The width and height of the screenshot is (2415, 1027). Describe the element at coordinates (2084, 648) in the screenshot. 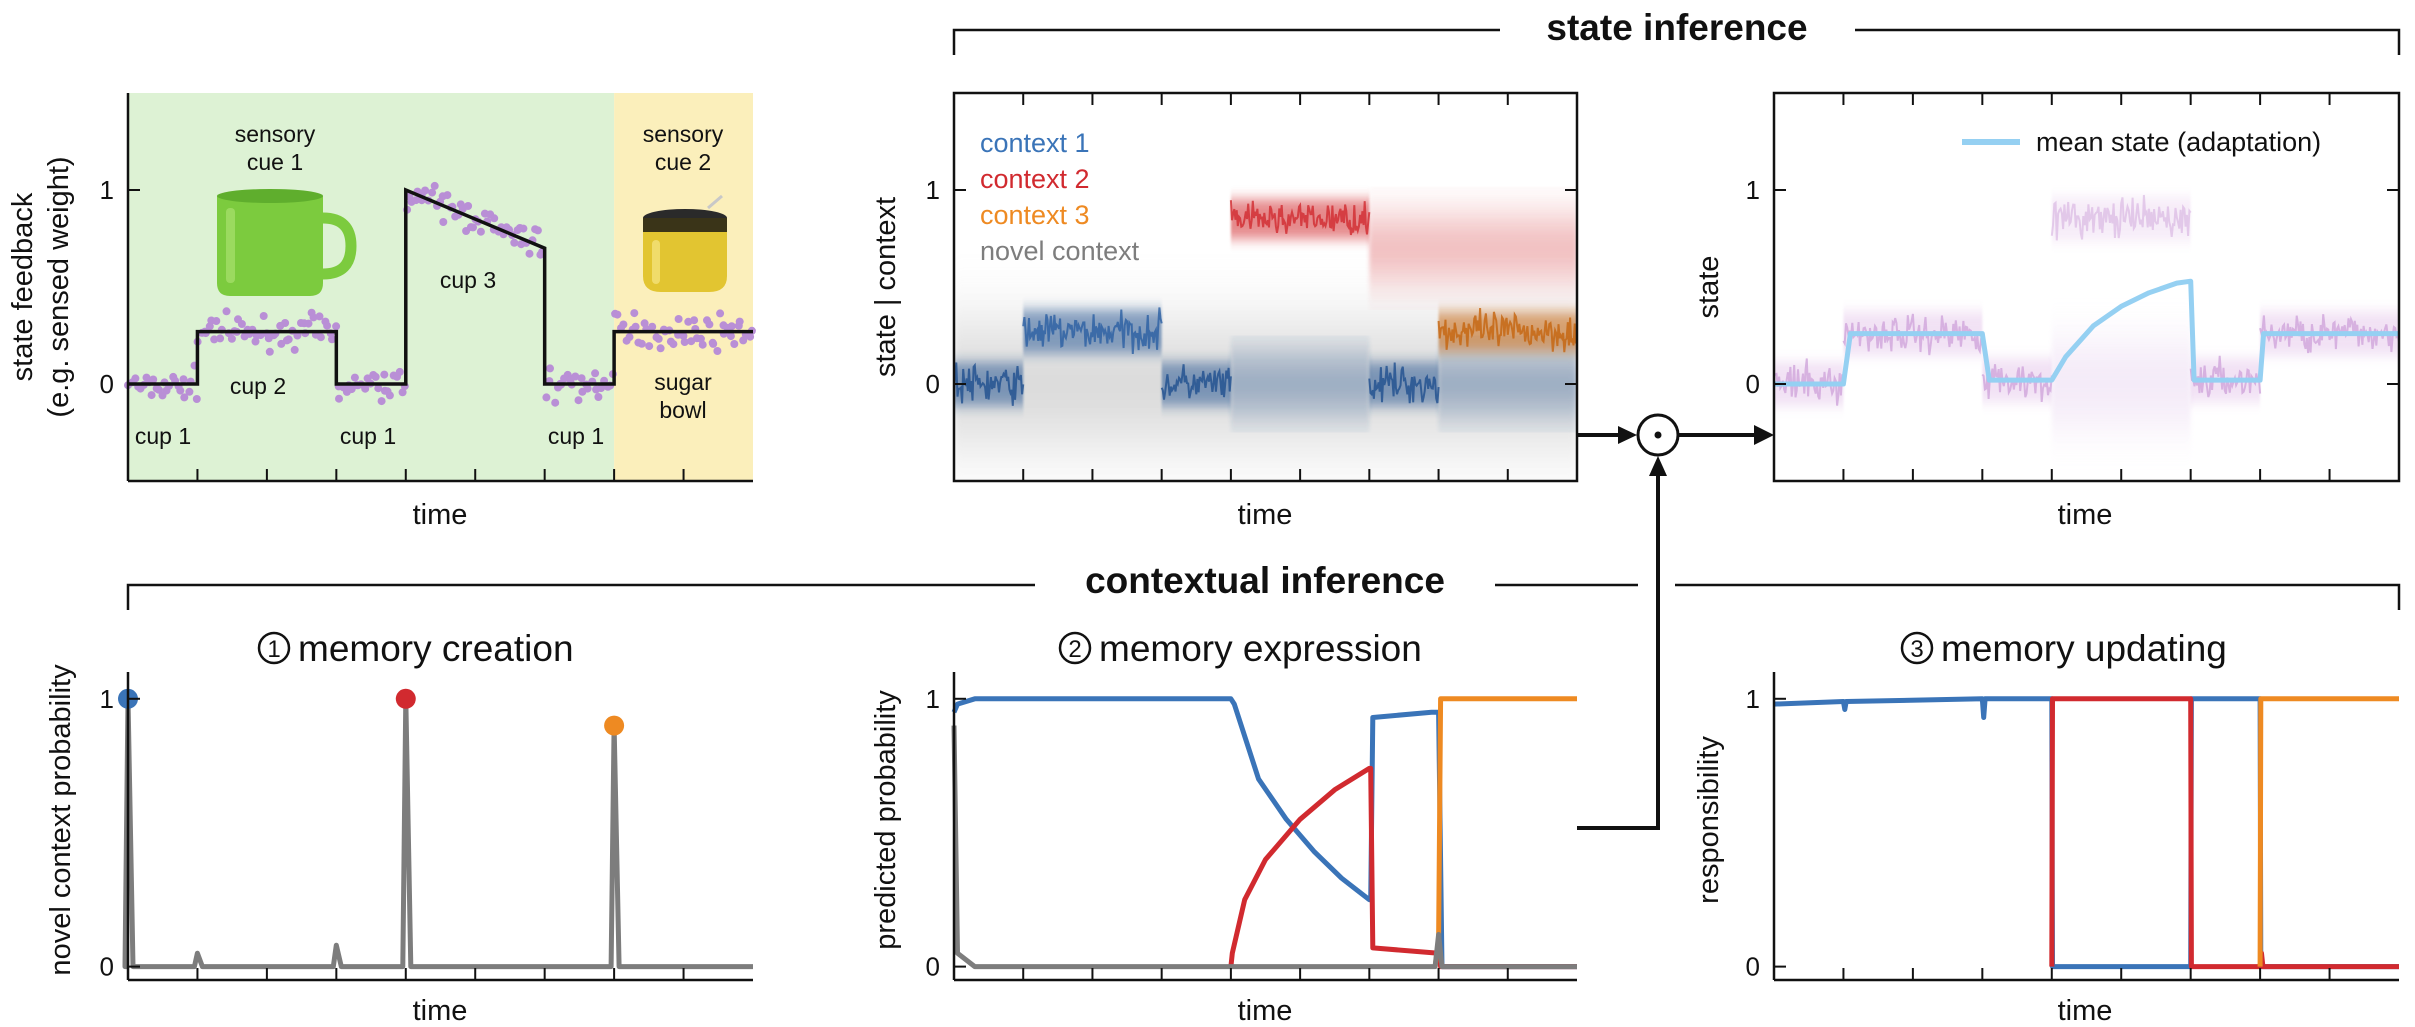

I see `memory-updating-title: memory updating` at that location.